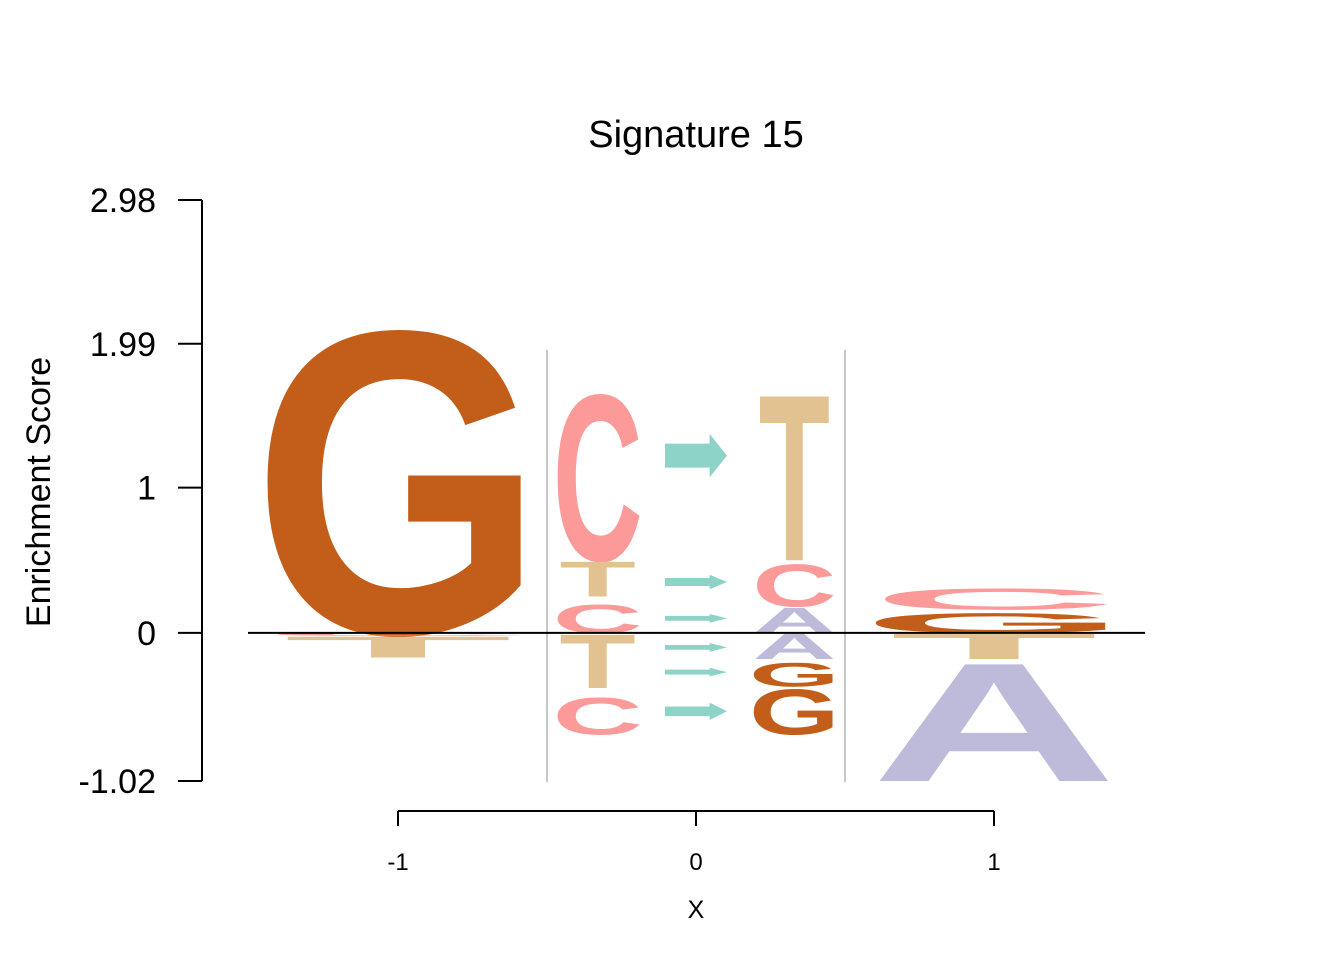 The width and height of the screenshot is (1344, 960). What do you see at coordinates (123, 345) in the screenshot?
I see `y-tick-label: 1.99` at bounding box center [123, 345].